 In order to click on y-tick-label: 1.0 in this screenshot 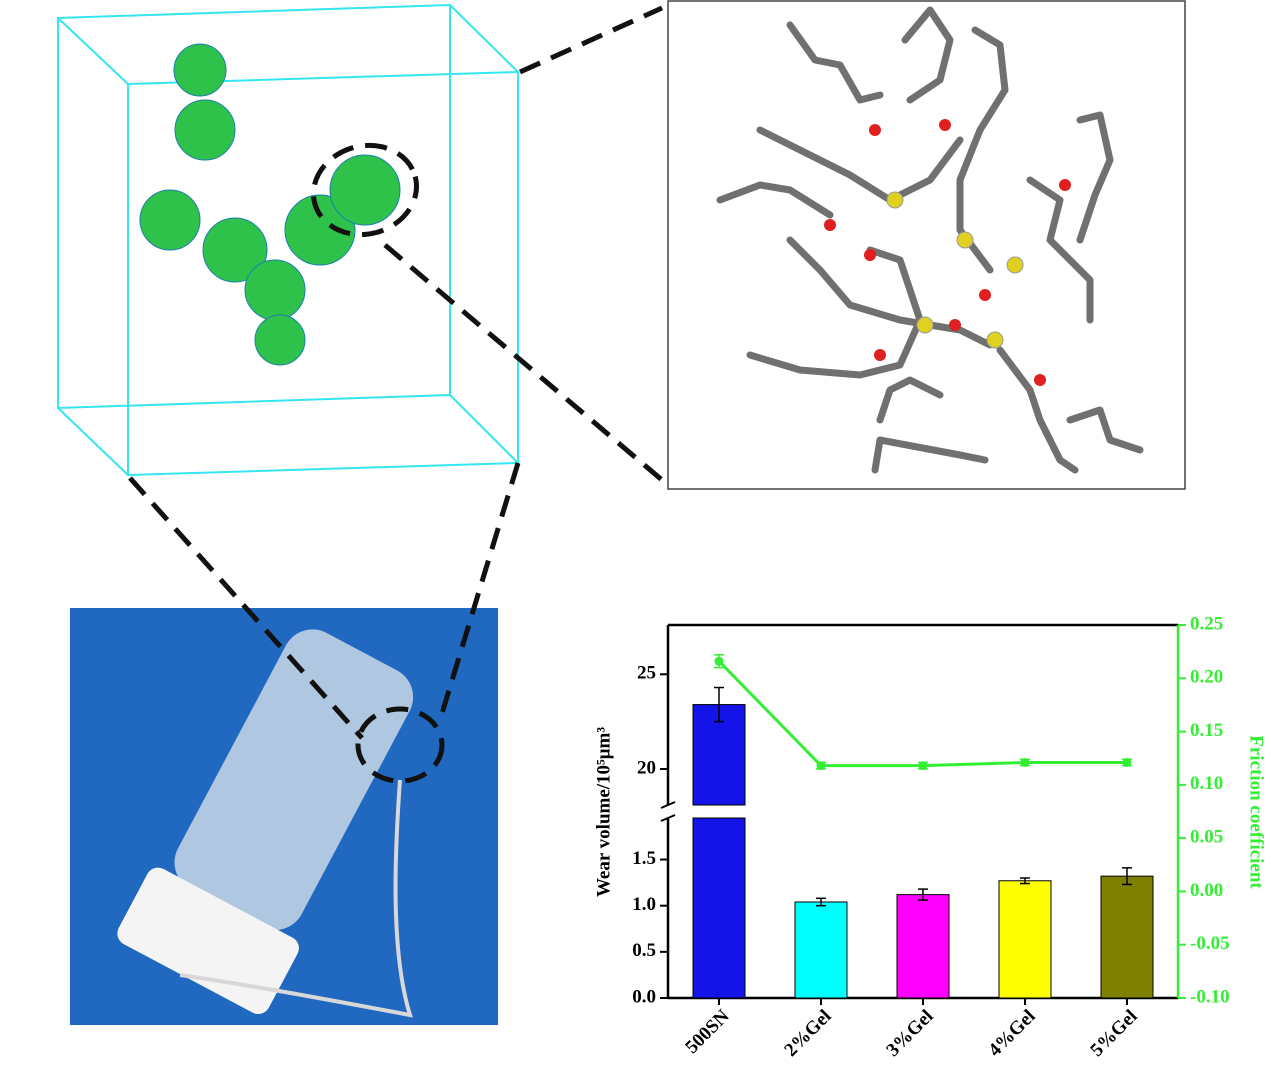, I will do `click(644, 904)`.